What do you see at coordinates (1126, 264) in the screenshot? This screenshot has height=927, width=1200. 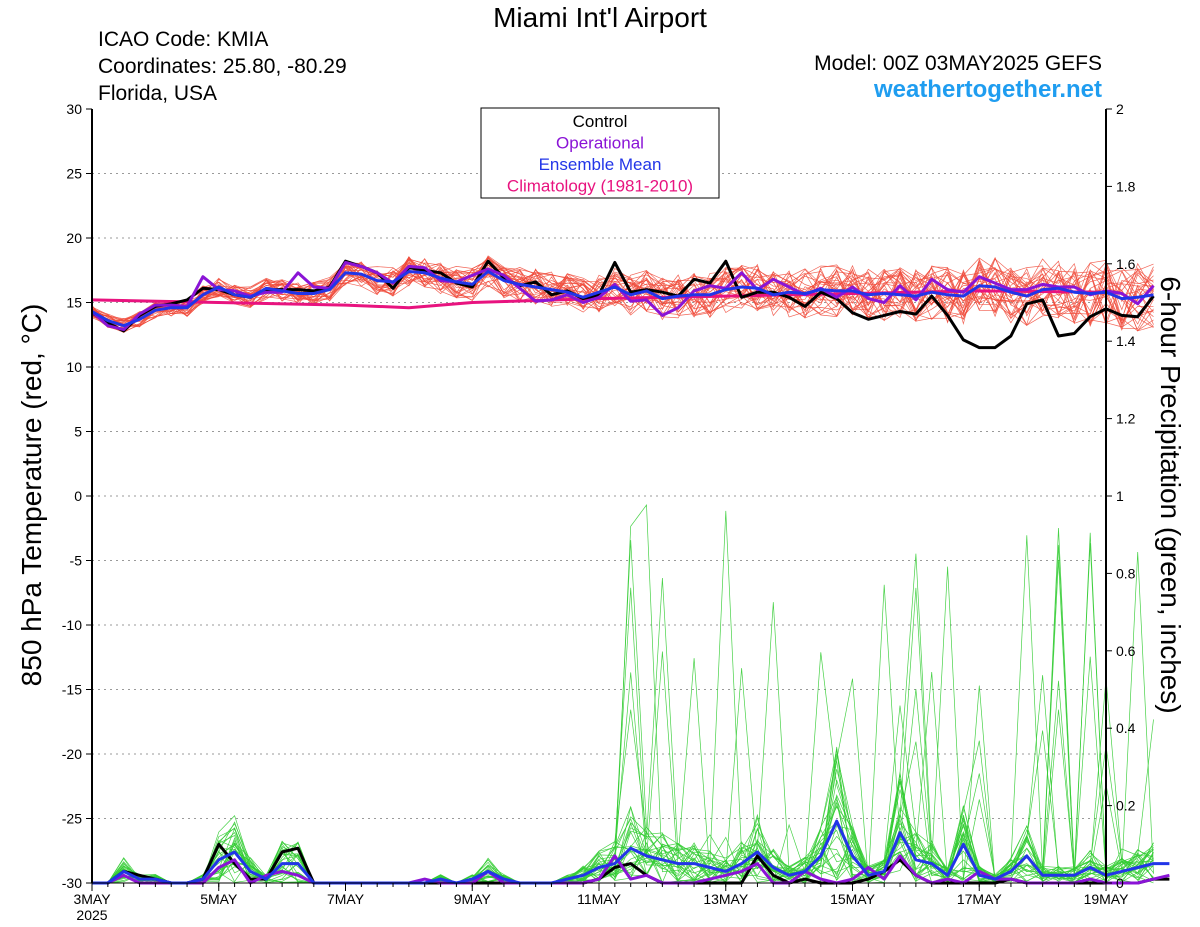 I see `right-tick-label: 1.6` at bounding box center [1126, 264].